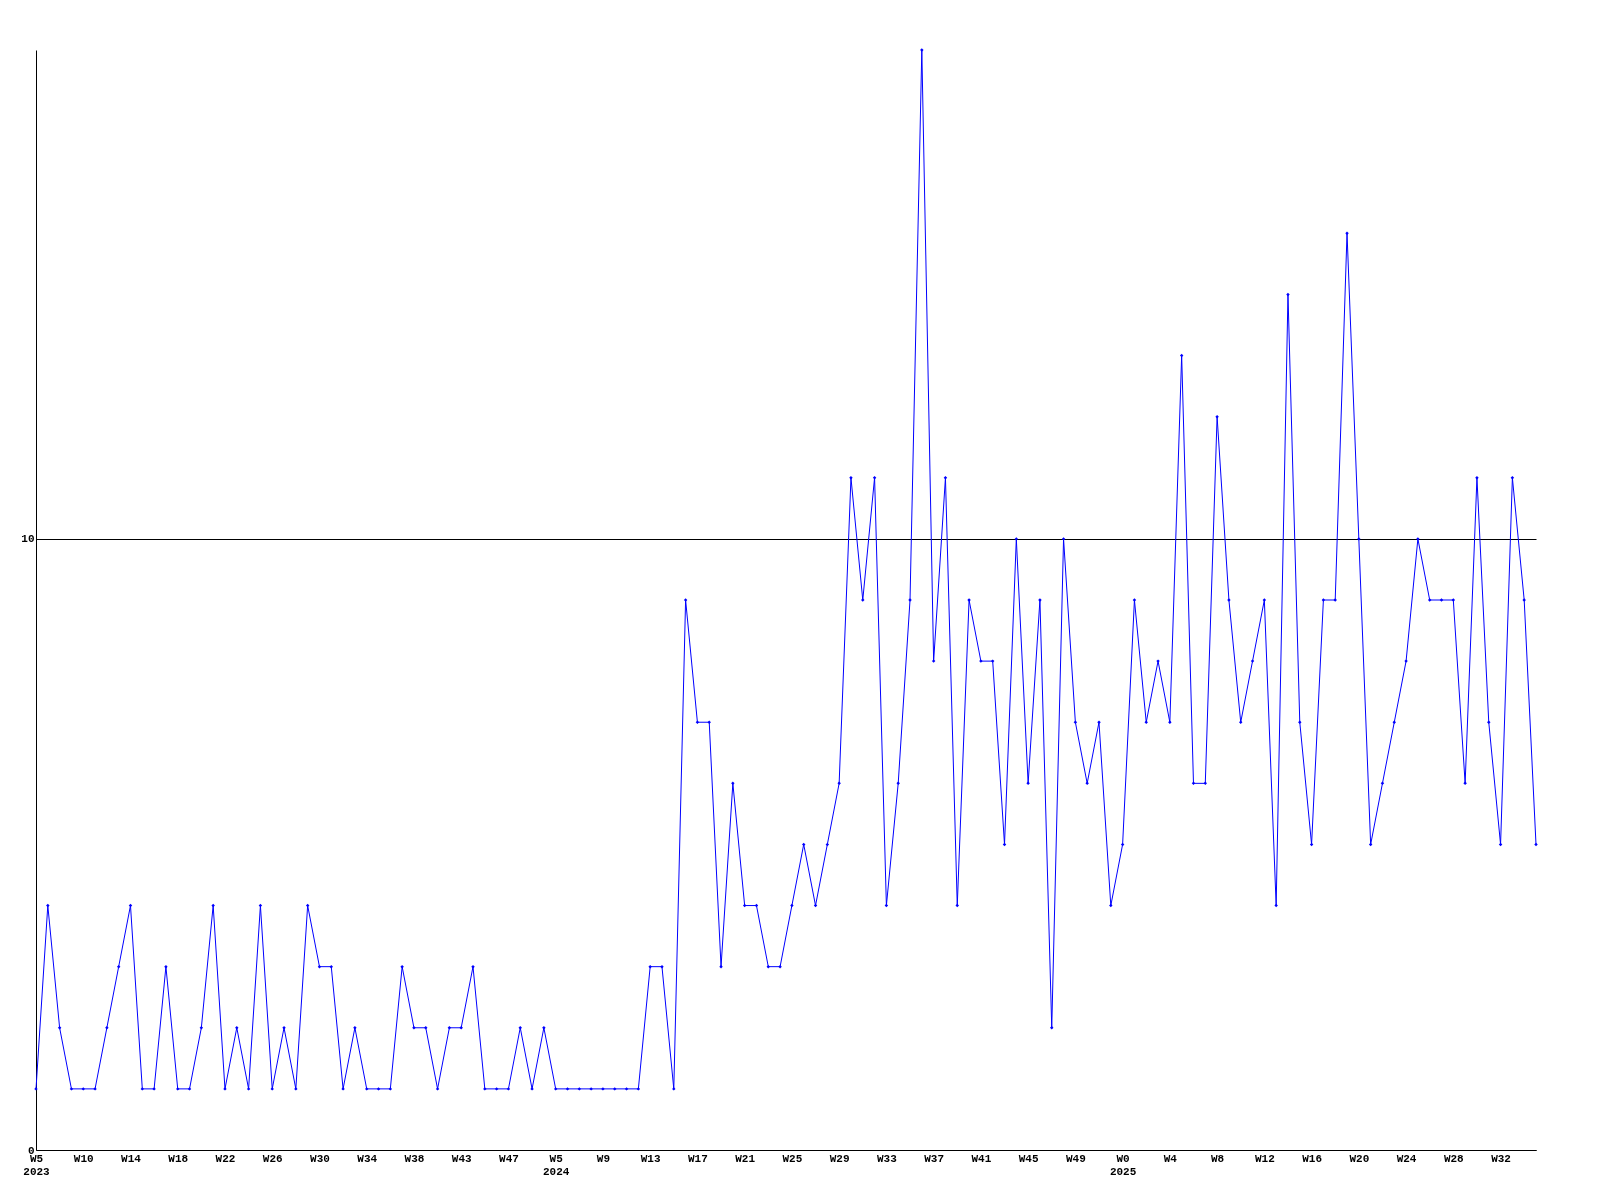  What do you see at coordinates (1264, 1158) in the screenshot?
I see `x-tick-label: W12` at bounding box center [1264, 1158].